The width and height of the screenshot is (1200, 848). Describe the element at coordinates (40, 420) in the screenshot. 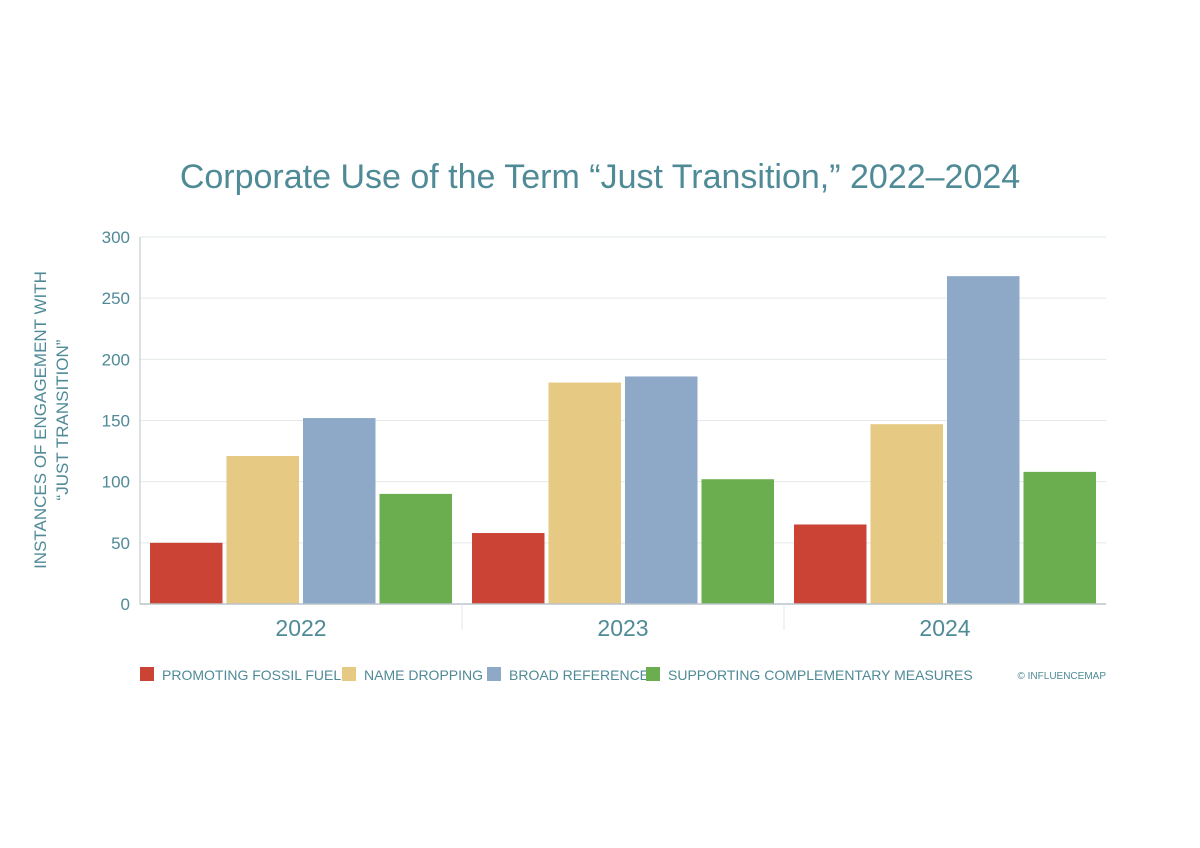

I see `y-axis-label-line-1: INSTANCES OF ENGAGEMENT WITH` at that location.